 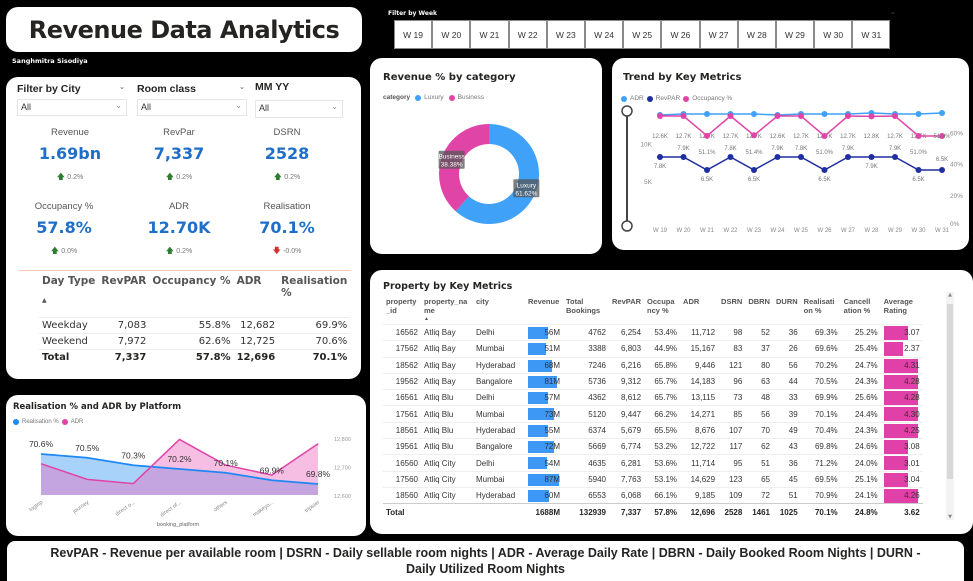 I want to click on week-button-w23: W 23, so click(x=565, y=34).